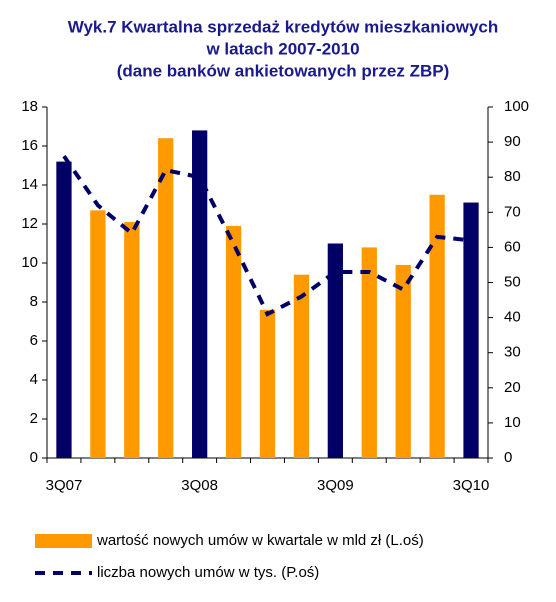  I want to click on x-tick-label: 3Q09, so click(335, 485).